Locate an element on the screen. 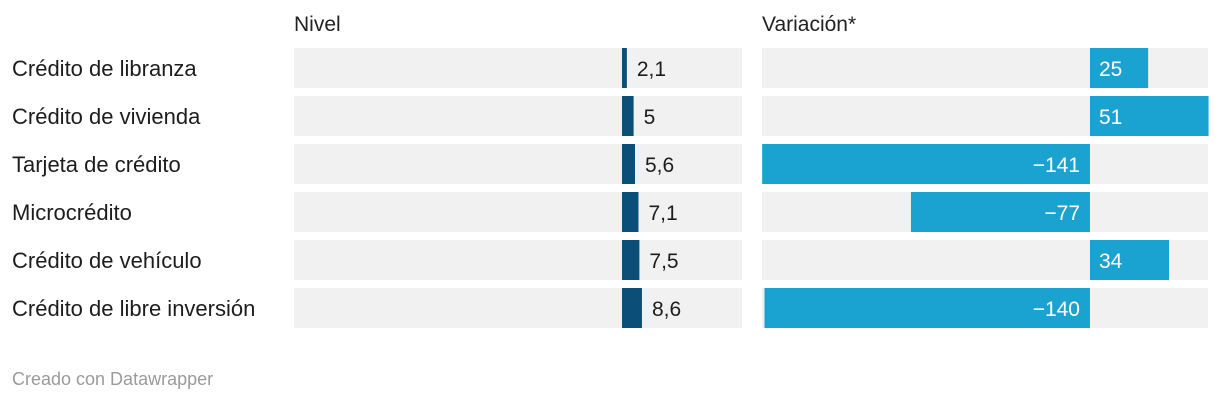 The width and height of the screenshot is (1220, 404). row-label: Crédito de vivienda is located at coordinates (106, 116).